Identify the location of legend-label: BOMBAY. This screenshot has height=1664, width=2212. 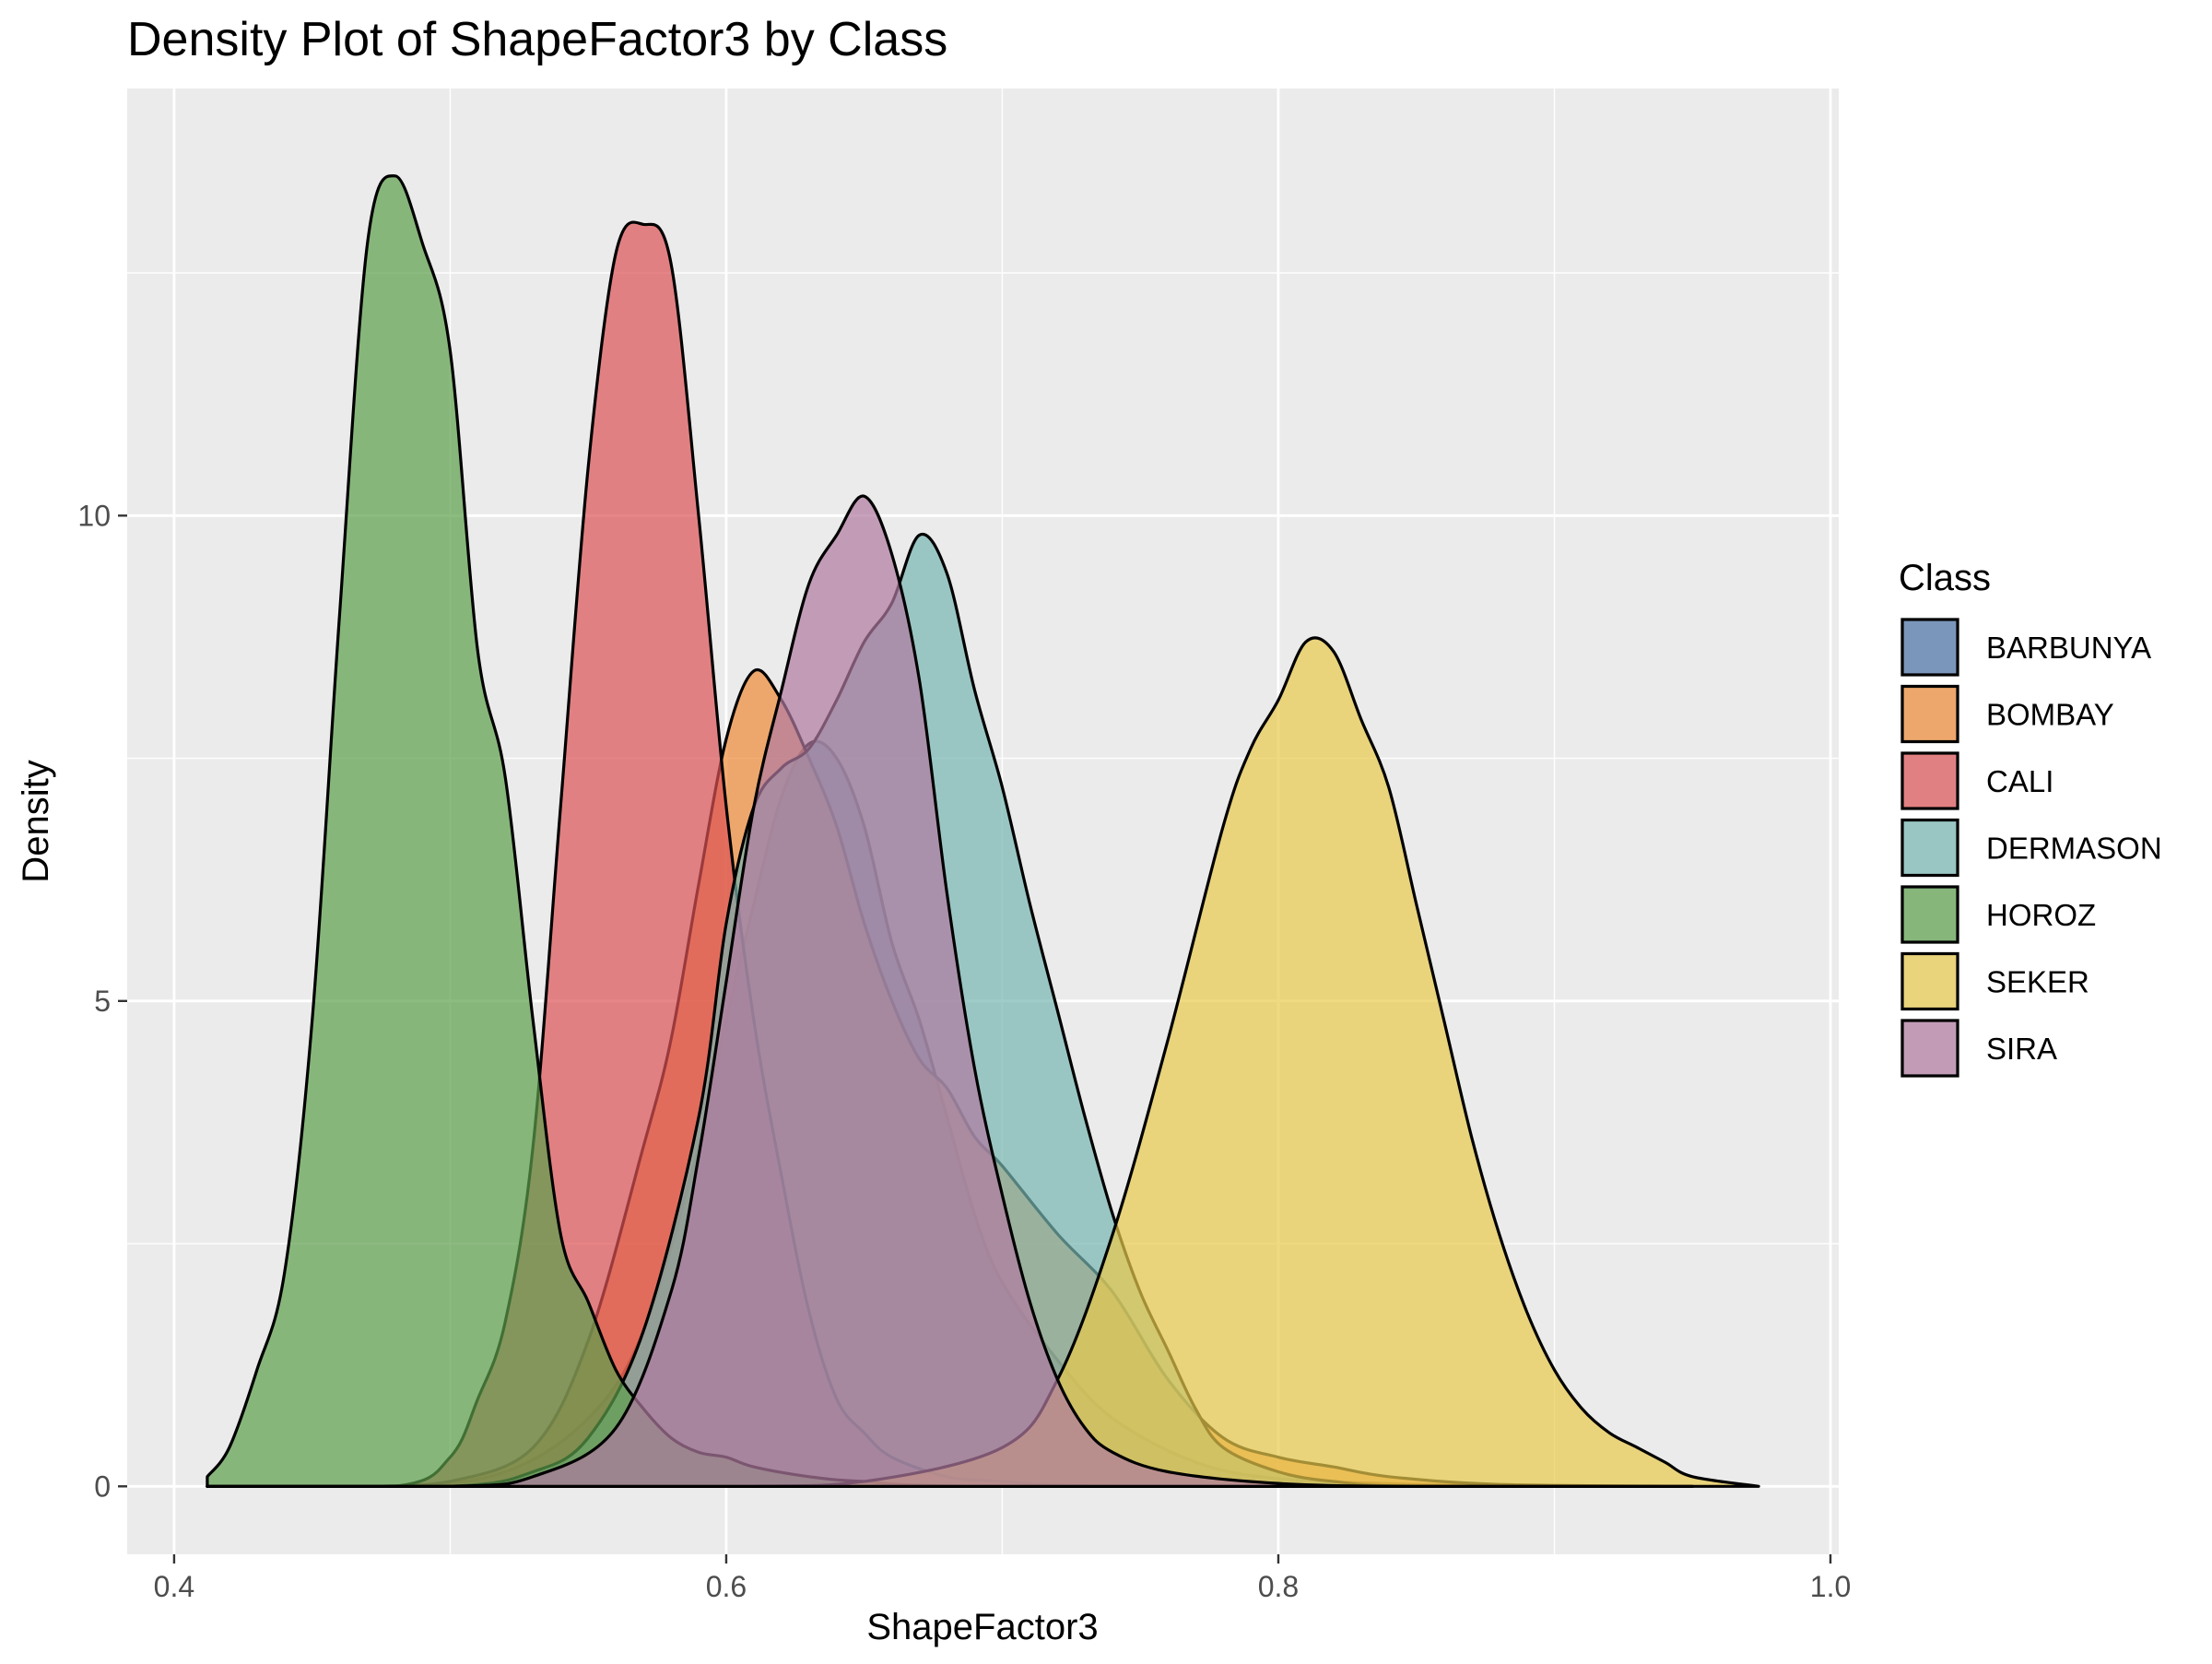
(2050, 715).